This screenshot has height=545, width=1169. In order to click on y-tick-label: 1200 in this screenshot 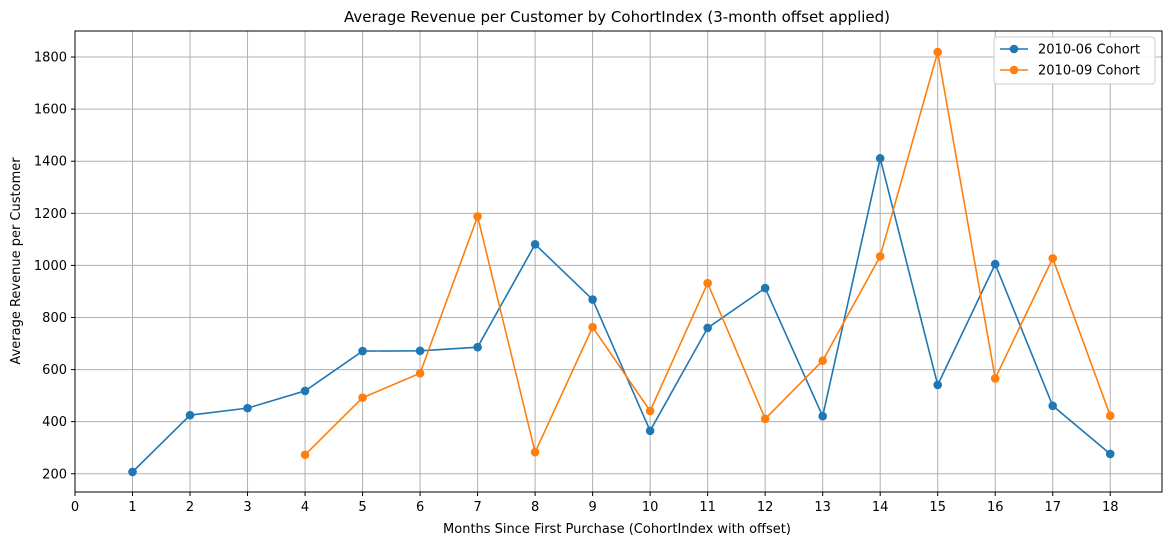, I will do `click(50, 214)`.